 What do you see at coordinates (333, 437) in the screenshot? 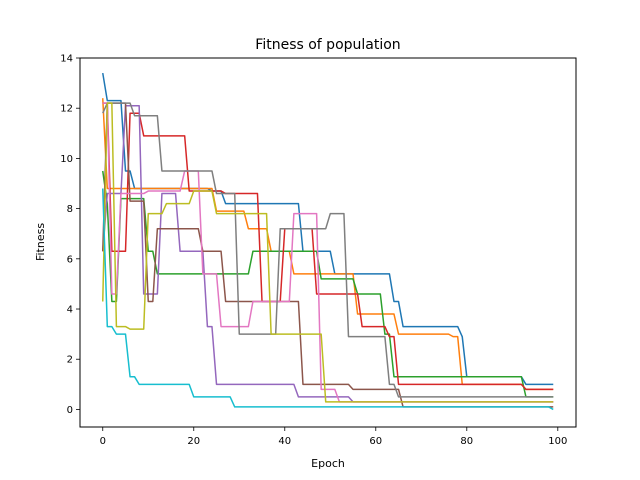
I see `x-axis: 0 20 40 60 80 100` at bounding box center [333, 437].